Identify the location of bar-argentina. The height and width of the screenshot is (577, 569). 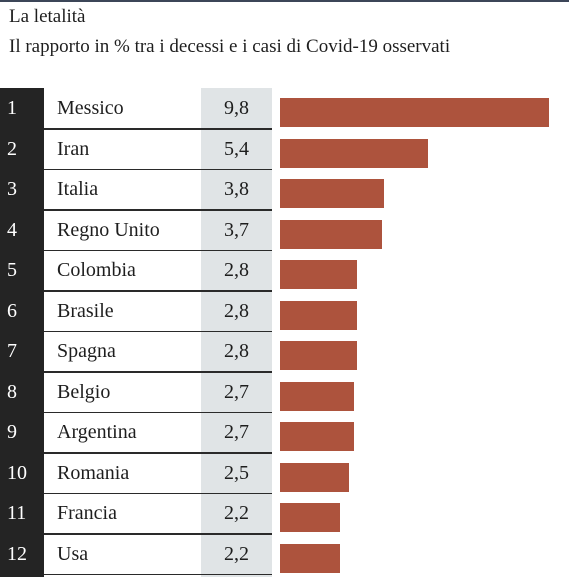
(317, 436).